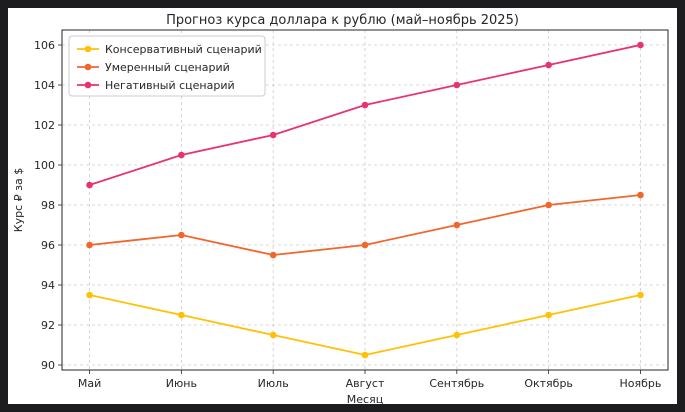 The image size is (685, 412). I want to click on y-tick-label: 94, so click(48, 285).